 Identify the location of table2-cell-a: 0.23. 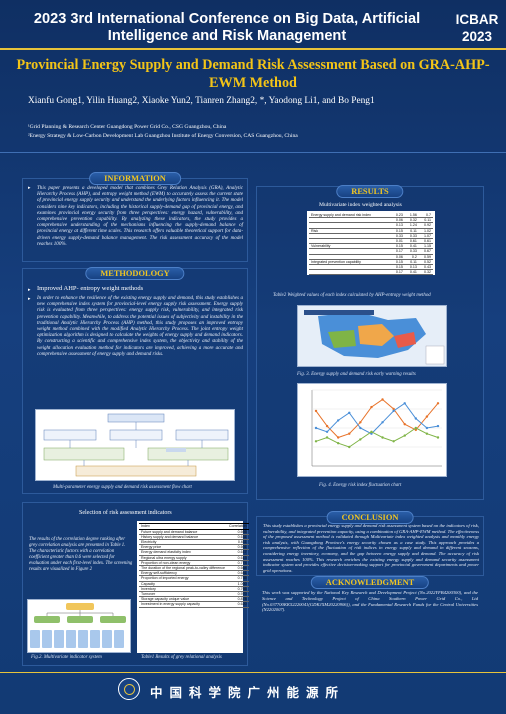
(397, 216).